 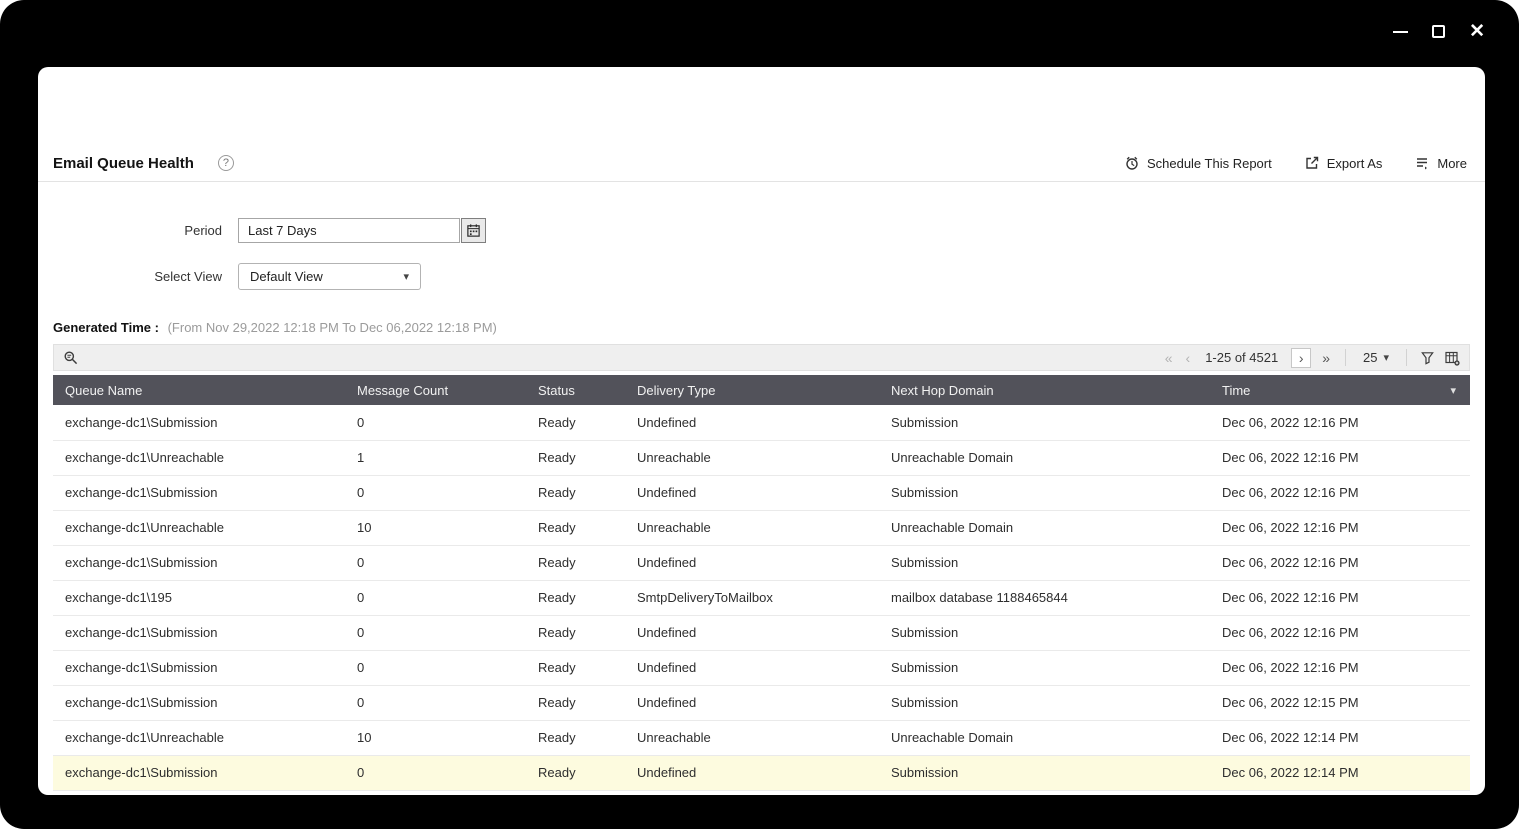 What do you see at coordinates (1209, 163) in the screenshot?
I see `action-label: Schedule This Report` at bounding box center [1209, 163].